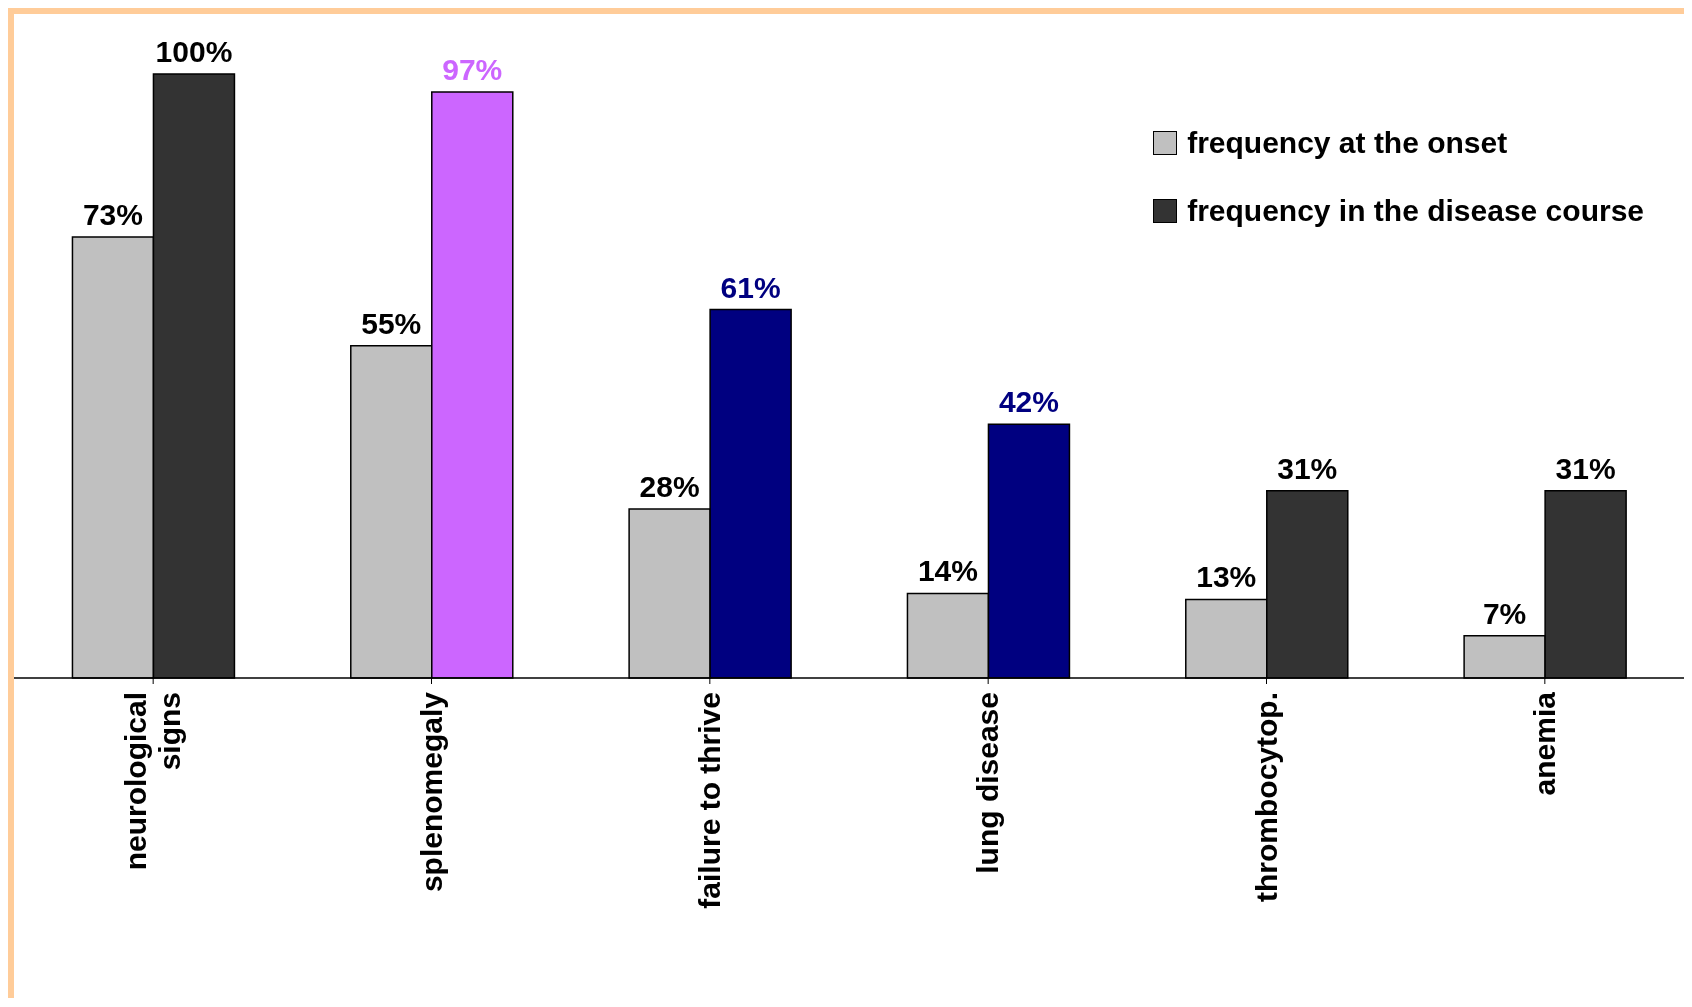 The image size is (1692, 1007). Describe the element at coordinates (153, 781) in the screenshot. I see `x-tick-label: neurological signs` at that location.